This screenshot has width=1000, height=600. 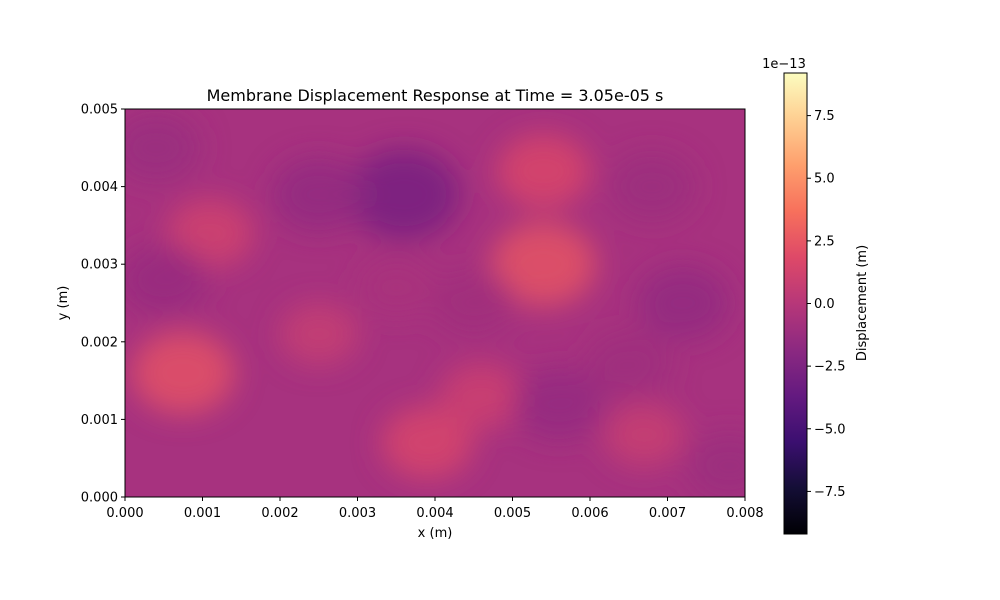 I want to click on x-tick-label: 0.008, so click(x=744, y=513).